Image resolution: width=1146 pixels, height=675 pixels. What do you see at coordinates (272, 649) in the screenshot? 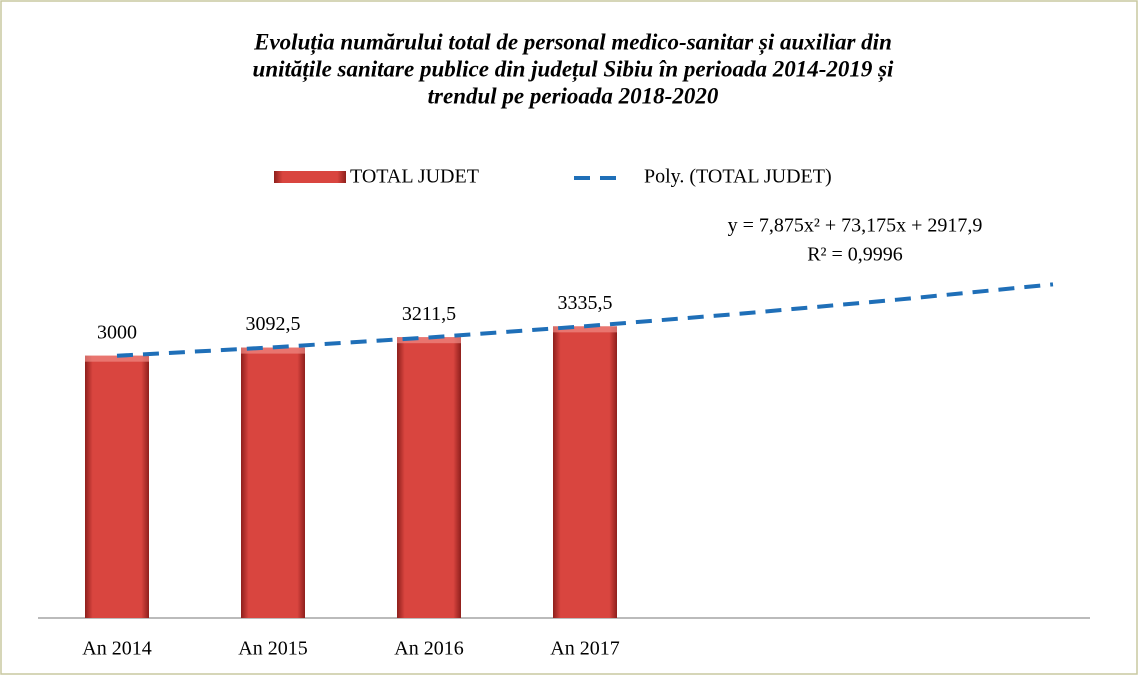
I see `x-tick-label: An 2015` at bounding box center [272, 649].